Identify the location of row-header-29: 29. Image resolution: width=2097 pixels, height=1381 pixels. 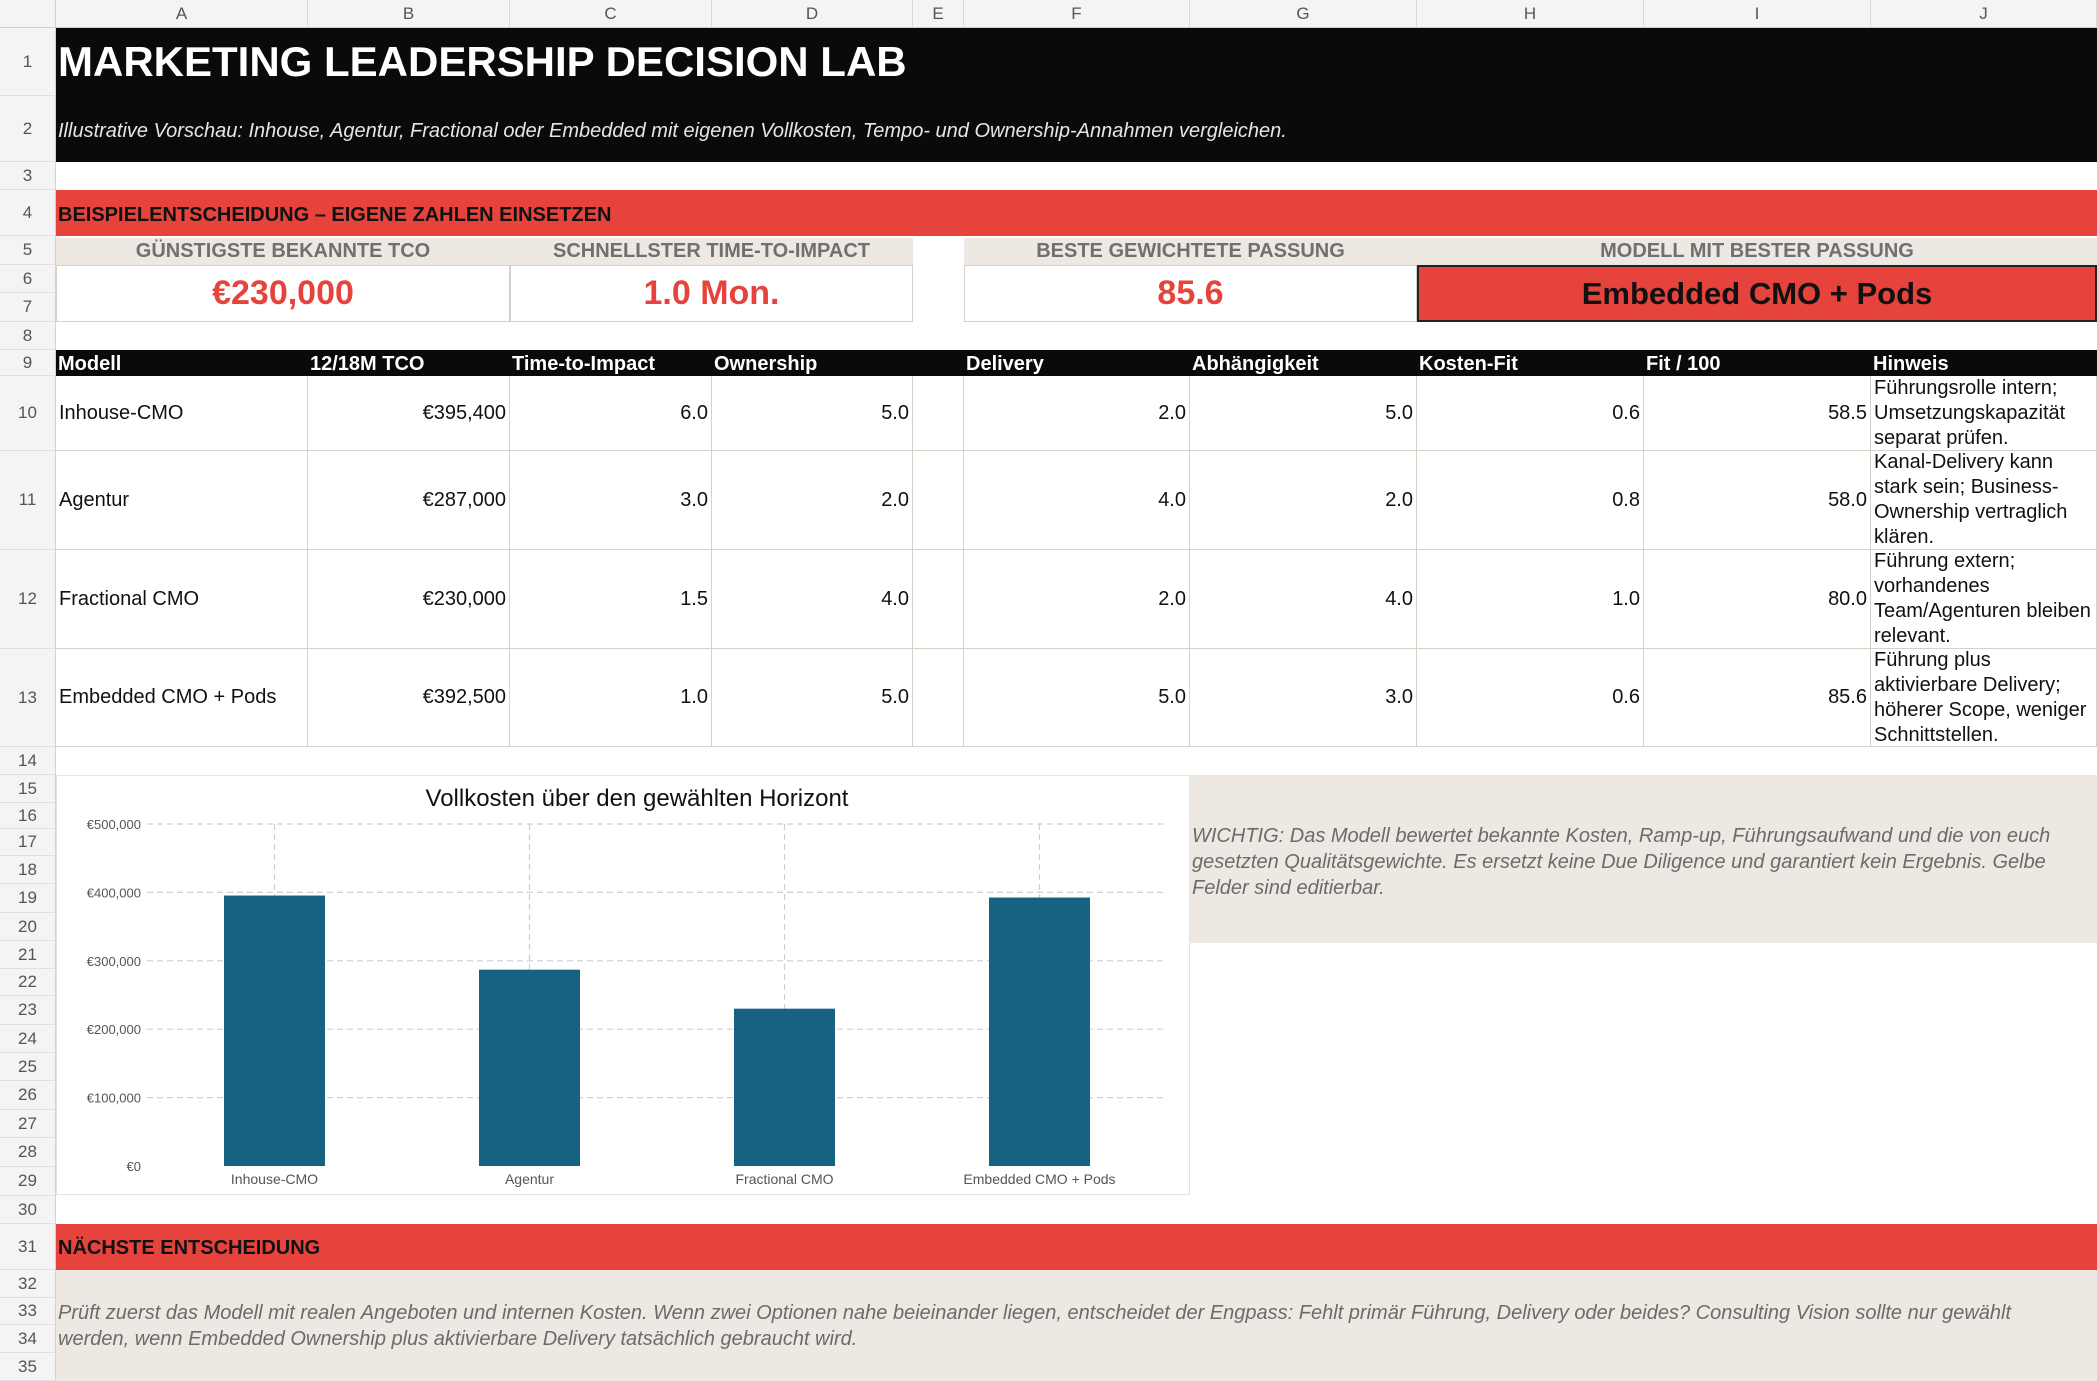
(28, 1181).